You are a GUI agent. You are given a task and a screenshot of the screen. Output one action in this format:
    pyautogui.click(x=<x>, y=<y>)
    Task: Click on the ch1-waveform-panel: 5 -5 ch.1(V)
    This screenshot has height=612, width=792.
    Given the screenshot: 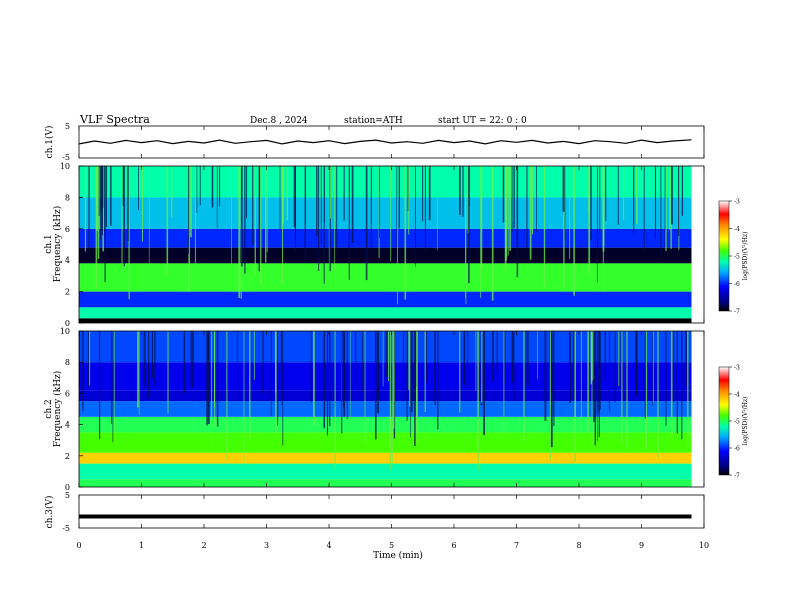 What is the action you would take?
    pyautogui.click(x=374, y=142)
    